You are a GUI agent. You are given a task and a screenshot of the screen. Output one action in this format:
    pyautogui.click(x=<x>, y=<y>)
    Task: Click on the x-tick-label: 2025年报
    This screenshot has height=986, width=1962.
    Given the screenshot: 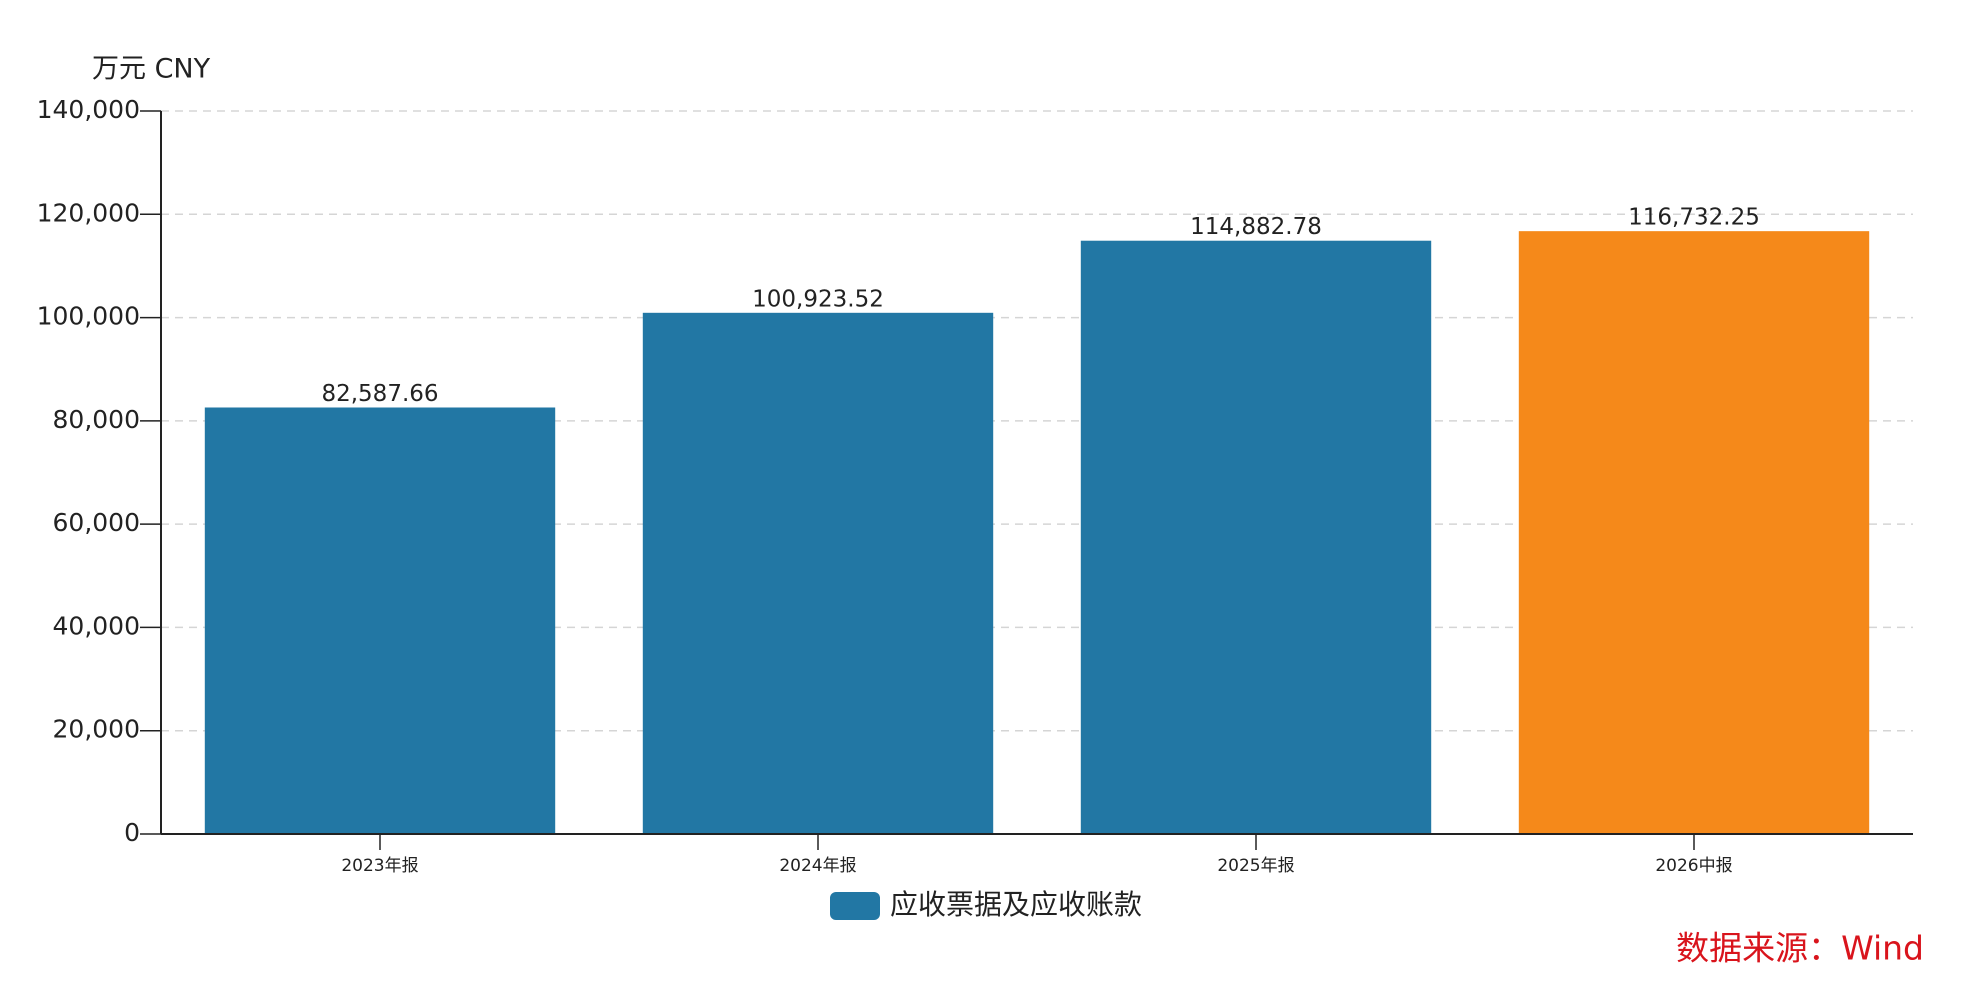 What is the action you would take?
    pyautogui.click(x=1255, y=866)
    